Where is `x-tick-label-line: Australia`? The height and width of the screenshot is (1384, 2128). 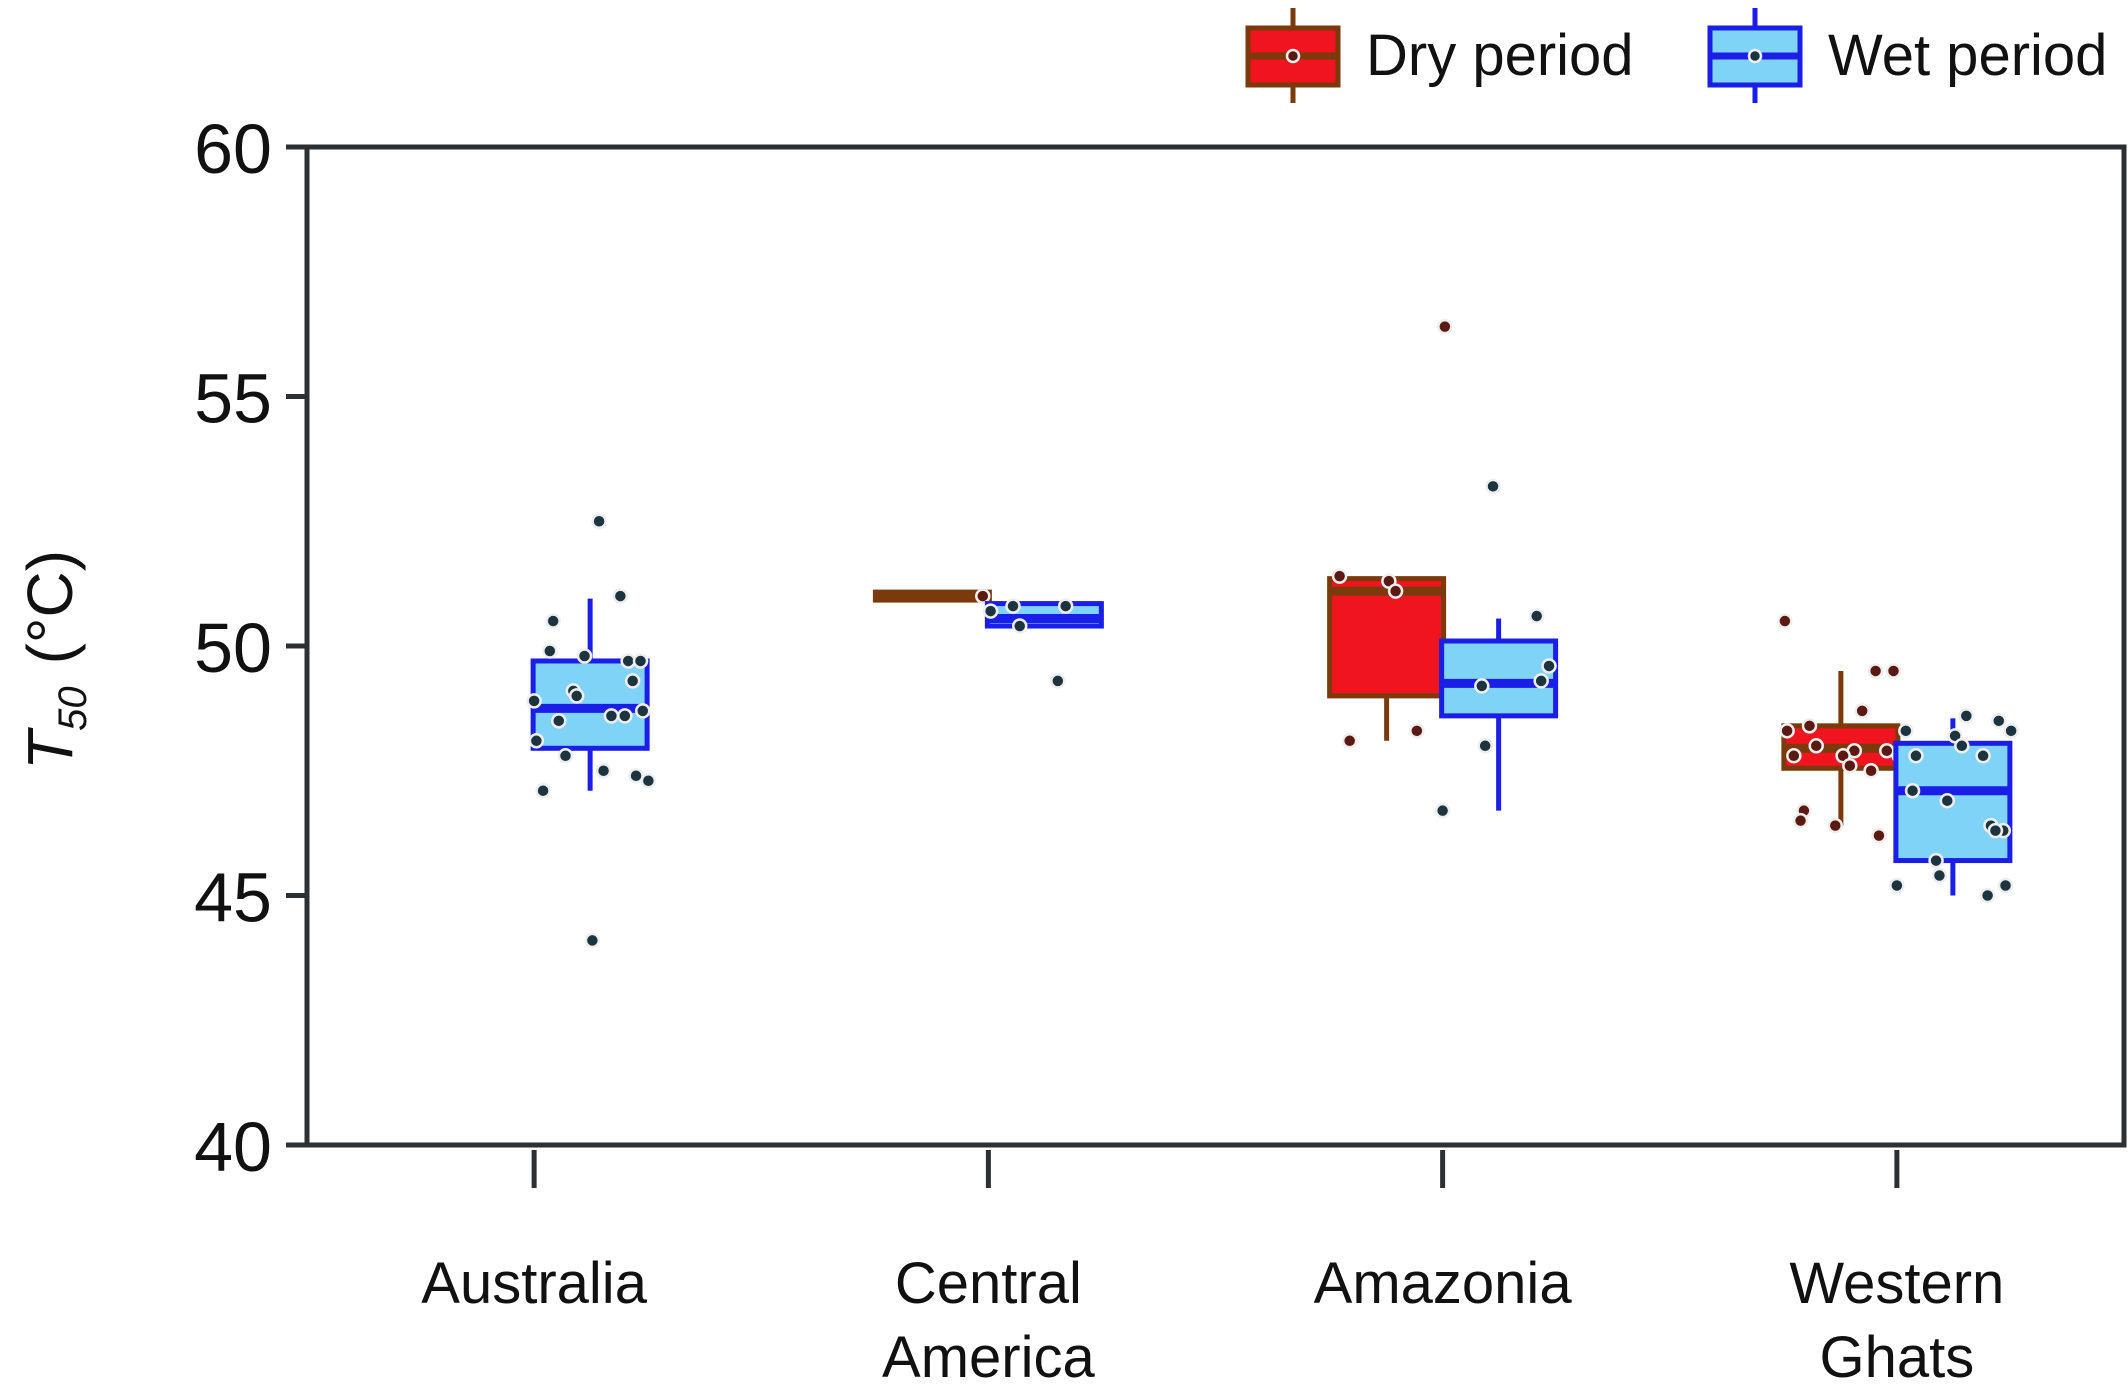 x-tick-label-line: Australia is located at coordinates (534, 1283).